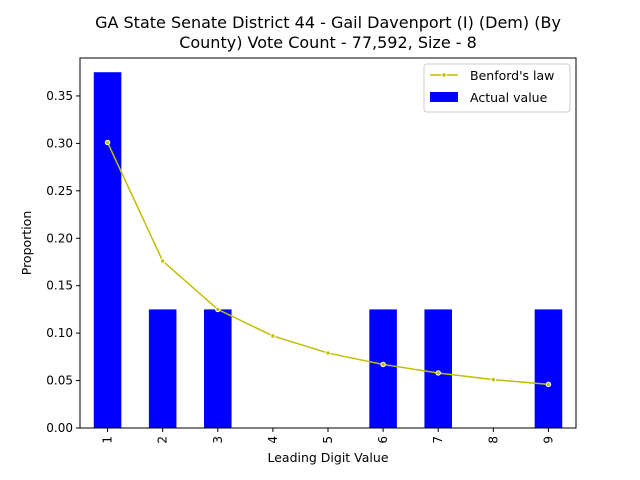  I want to click on x-tick-label: 2, so click(163, 440).